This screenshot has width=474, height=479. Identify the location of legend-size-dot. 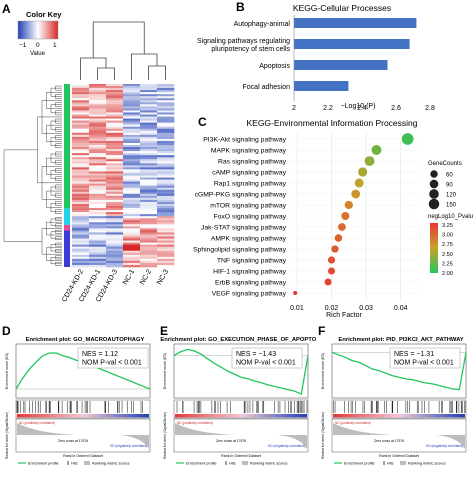
(434, 184).